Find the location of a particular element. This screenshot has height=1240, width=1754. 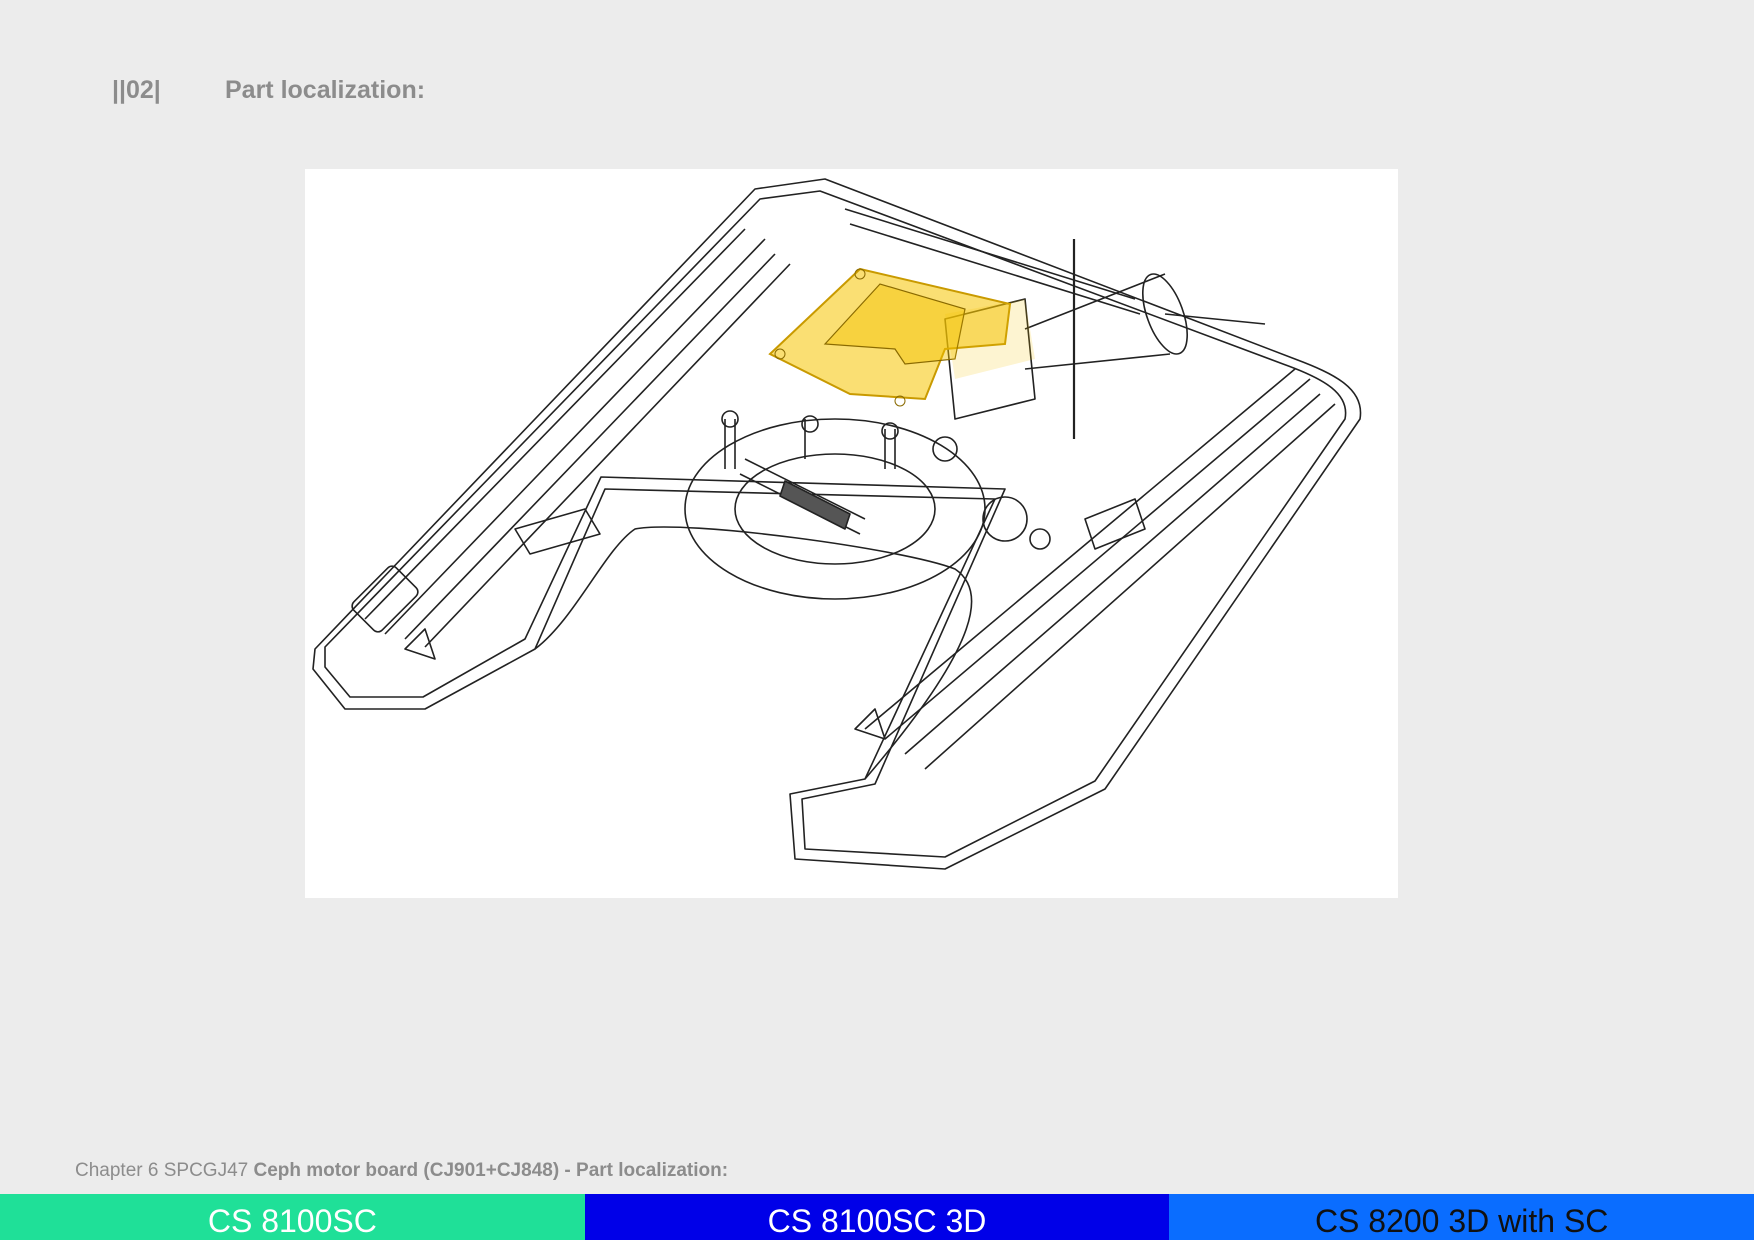

tab-cs-8100sc-3d: CS 8100SC 3D is located at coordinates (877, 1217).